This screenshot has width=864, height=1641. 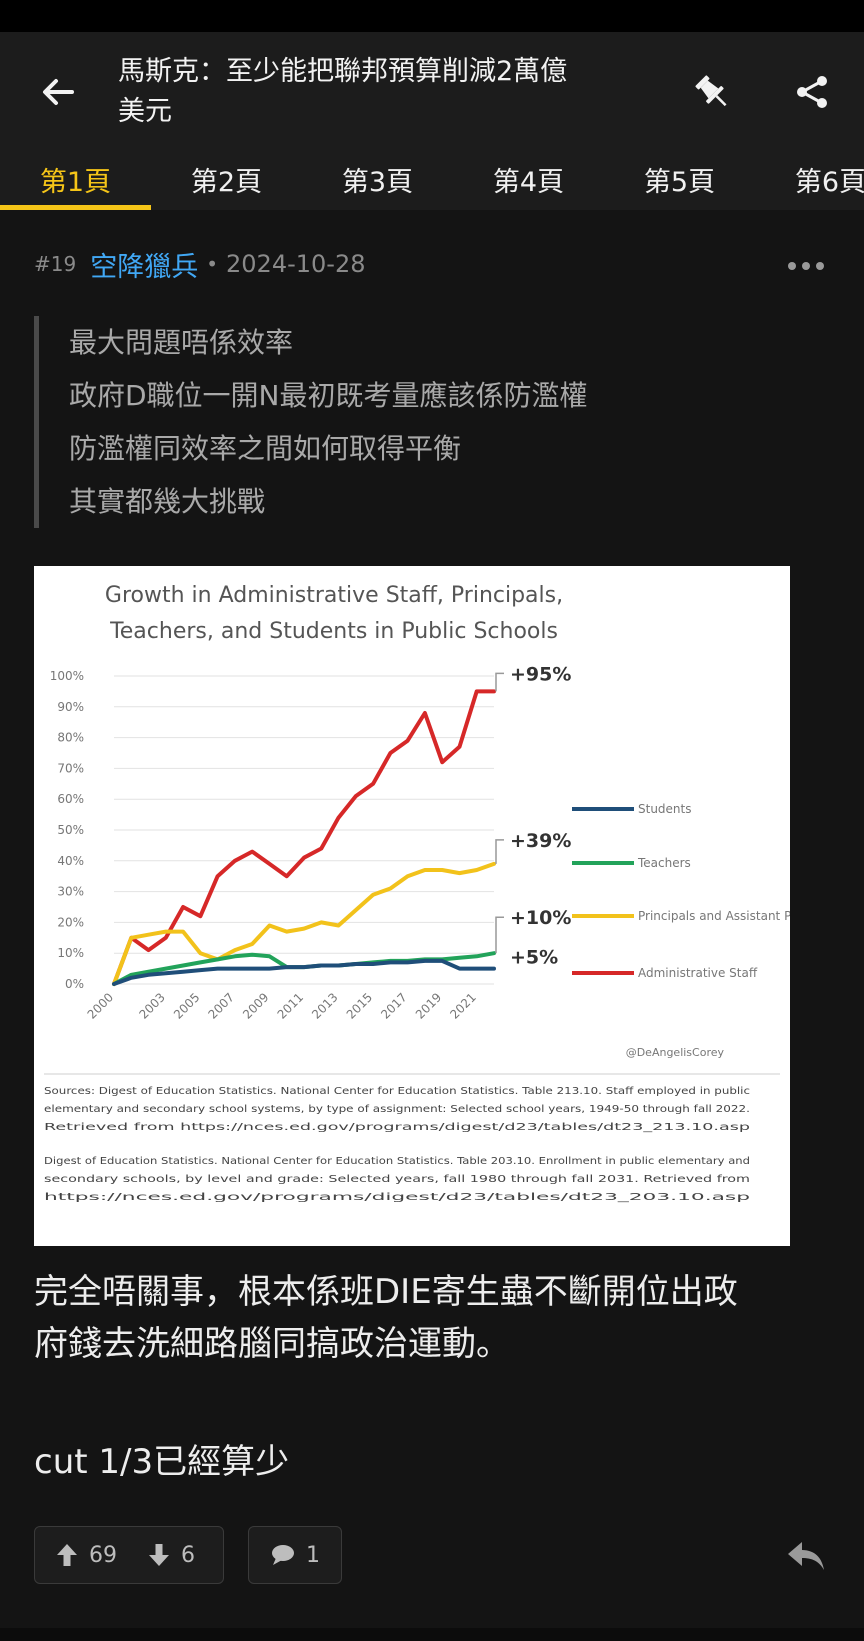 I want to click on bookmark-button, so click(x=712, y=92).